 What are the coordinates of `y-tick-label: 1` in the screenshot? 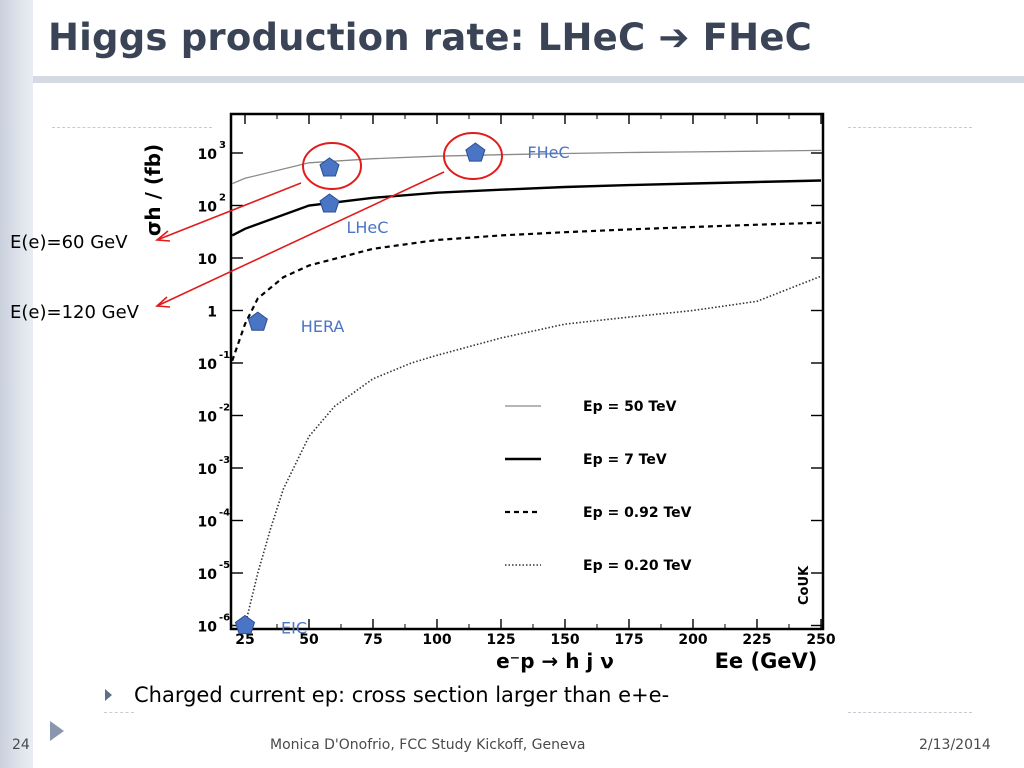 It's located at (212, 313).